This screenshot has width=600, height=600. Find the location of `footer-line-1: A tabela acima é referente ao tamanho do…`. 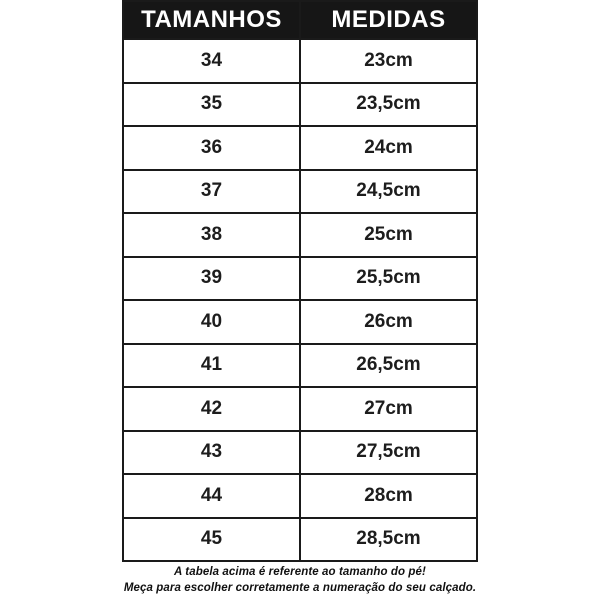

footer-line-1: A tabela acima é referente ao tamanho do… is located at coordinates (300, 572).